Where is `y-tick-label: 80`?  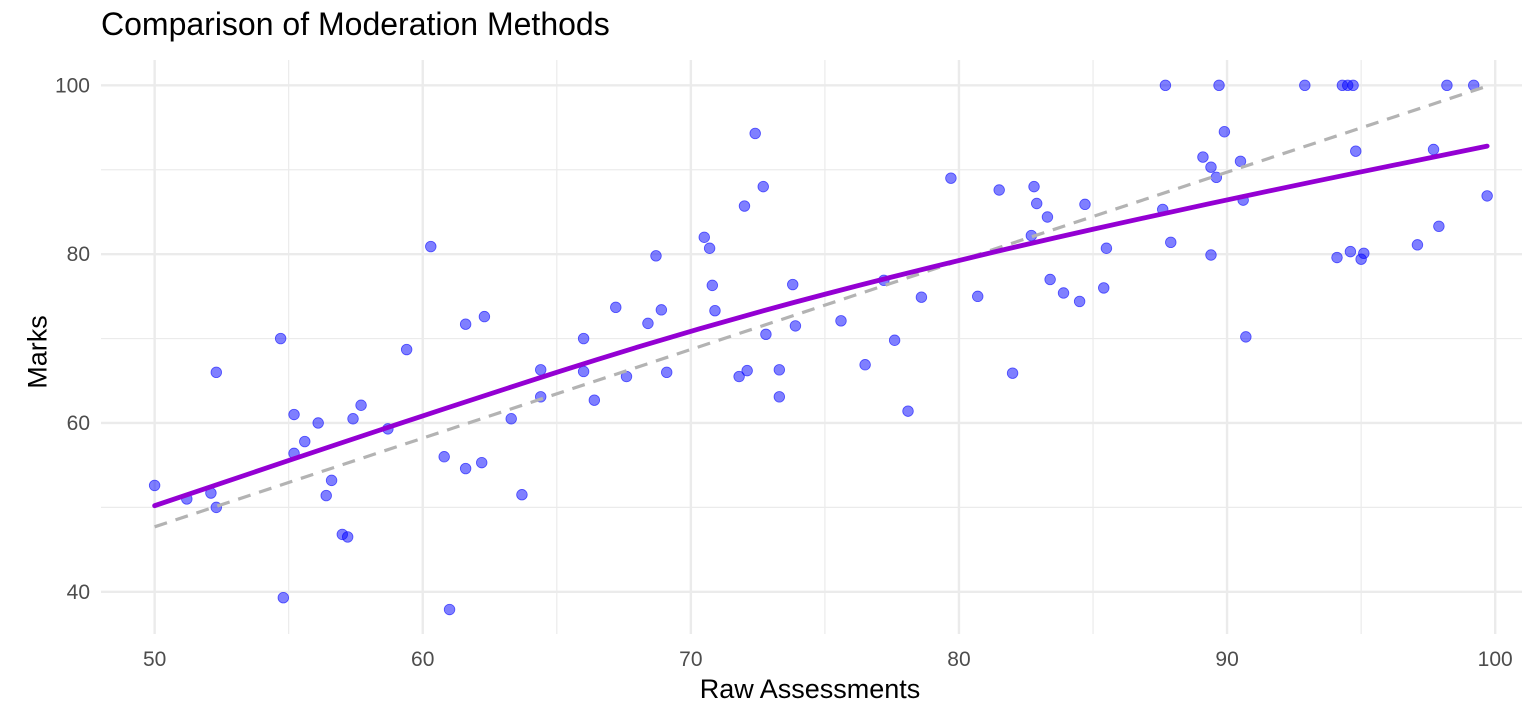
y-tick-label: 80 is located at coordinates (78, 254).